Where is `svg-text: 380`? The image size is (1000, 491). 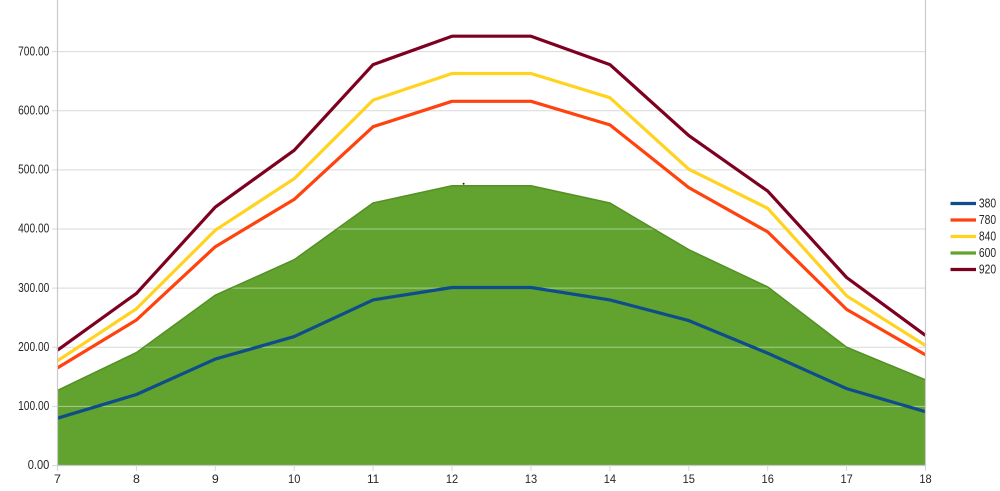 svg-text: 380 is located at coordinates (987, 203).